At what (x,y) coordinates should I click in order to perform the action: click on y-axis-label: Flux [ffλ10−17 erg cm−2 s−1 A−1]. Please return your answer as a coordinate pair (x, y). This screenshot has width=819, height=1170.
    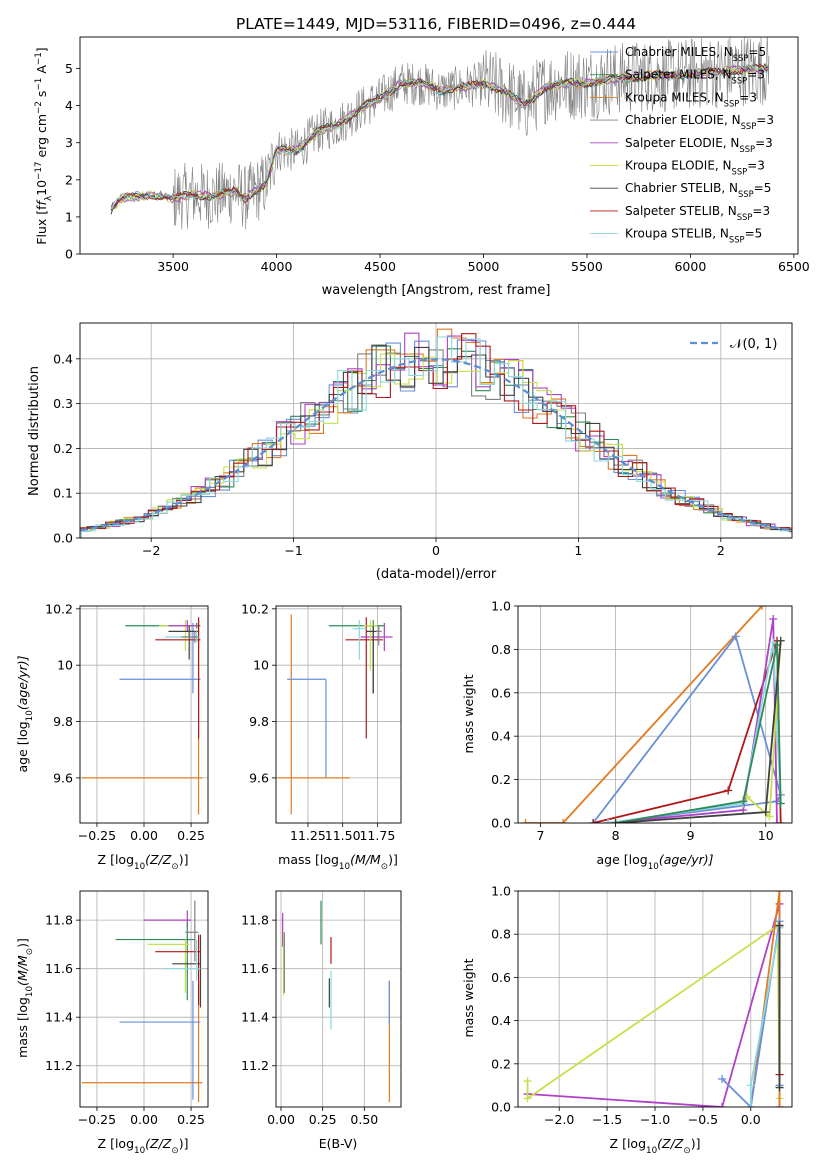
    Looking at the image, I should click on (44, 145).